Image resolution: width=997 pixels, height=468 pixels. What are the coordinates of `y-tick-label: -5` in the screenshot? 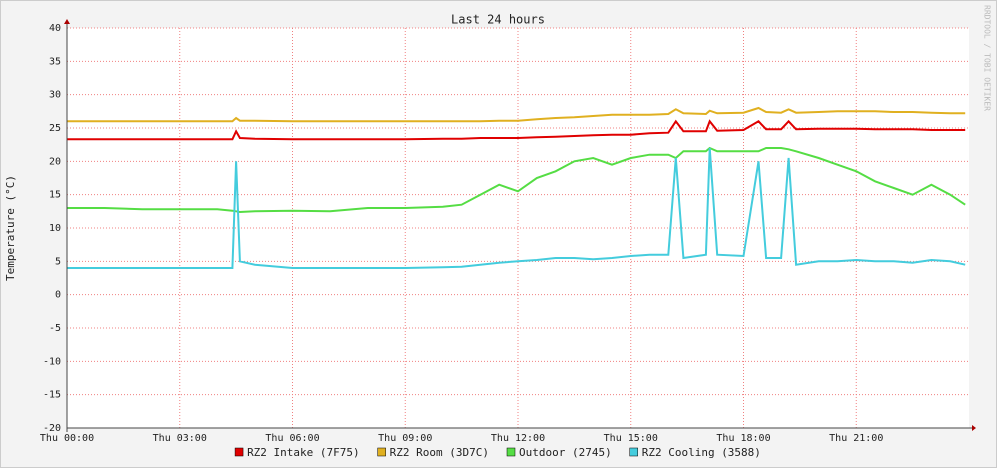 It's located at (55, 328).